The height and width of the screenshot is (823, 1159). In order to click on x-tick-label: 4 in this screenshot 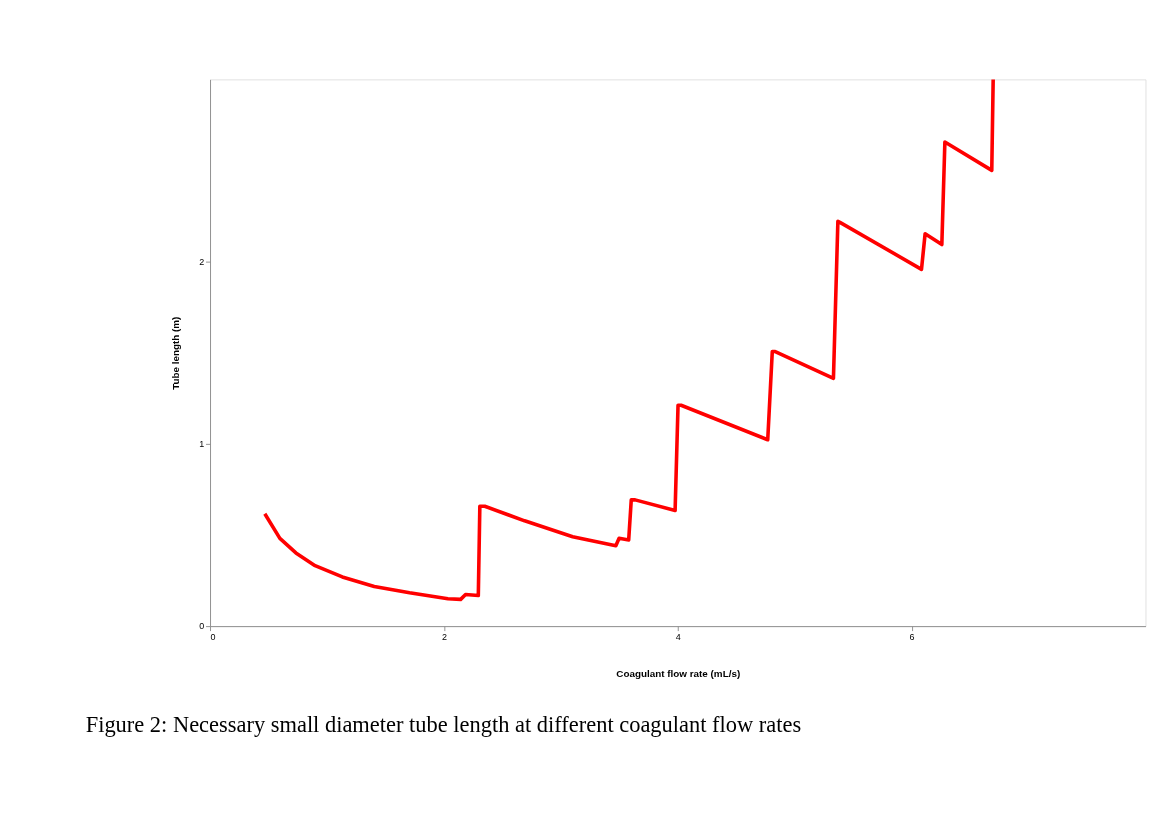, I will do `click(678, 637)`.